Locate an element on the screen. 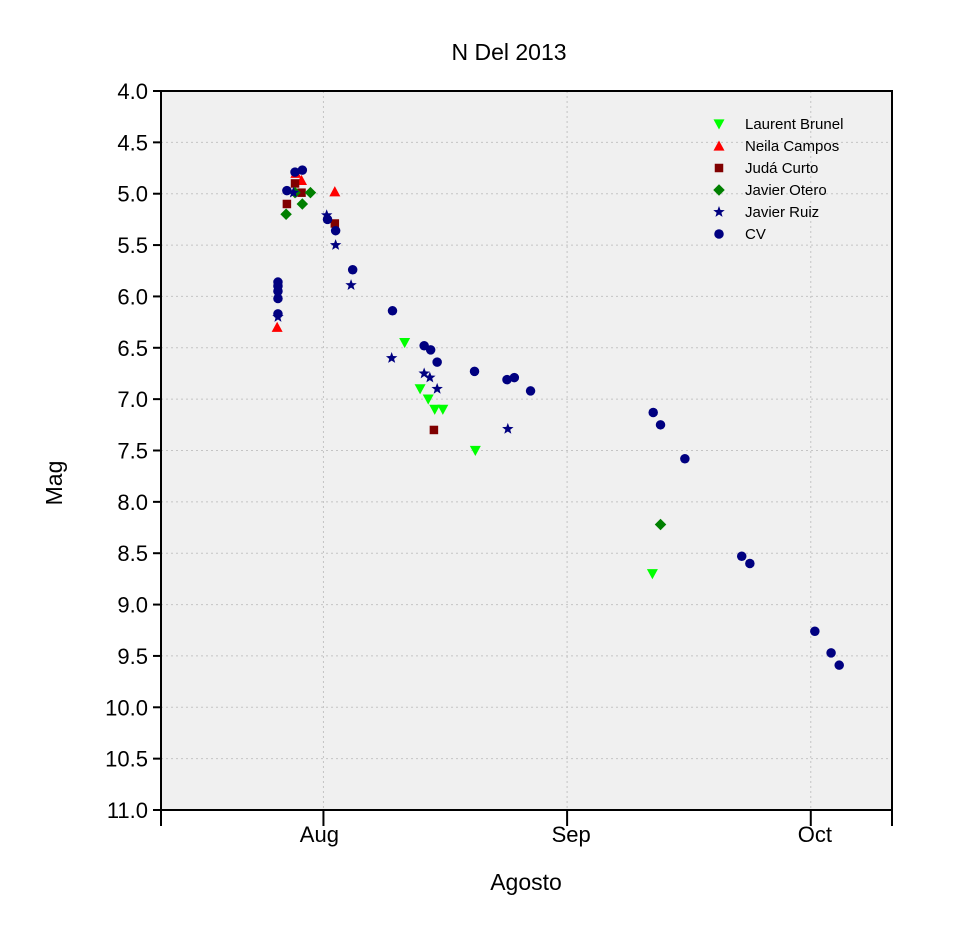 This screenshot has height=930, width=960. legend-marker-laurent-brunel is located at coordinates (719, 124).